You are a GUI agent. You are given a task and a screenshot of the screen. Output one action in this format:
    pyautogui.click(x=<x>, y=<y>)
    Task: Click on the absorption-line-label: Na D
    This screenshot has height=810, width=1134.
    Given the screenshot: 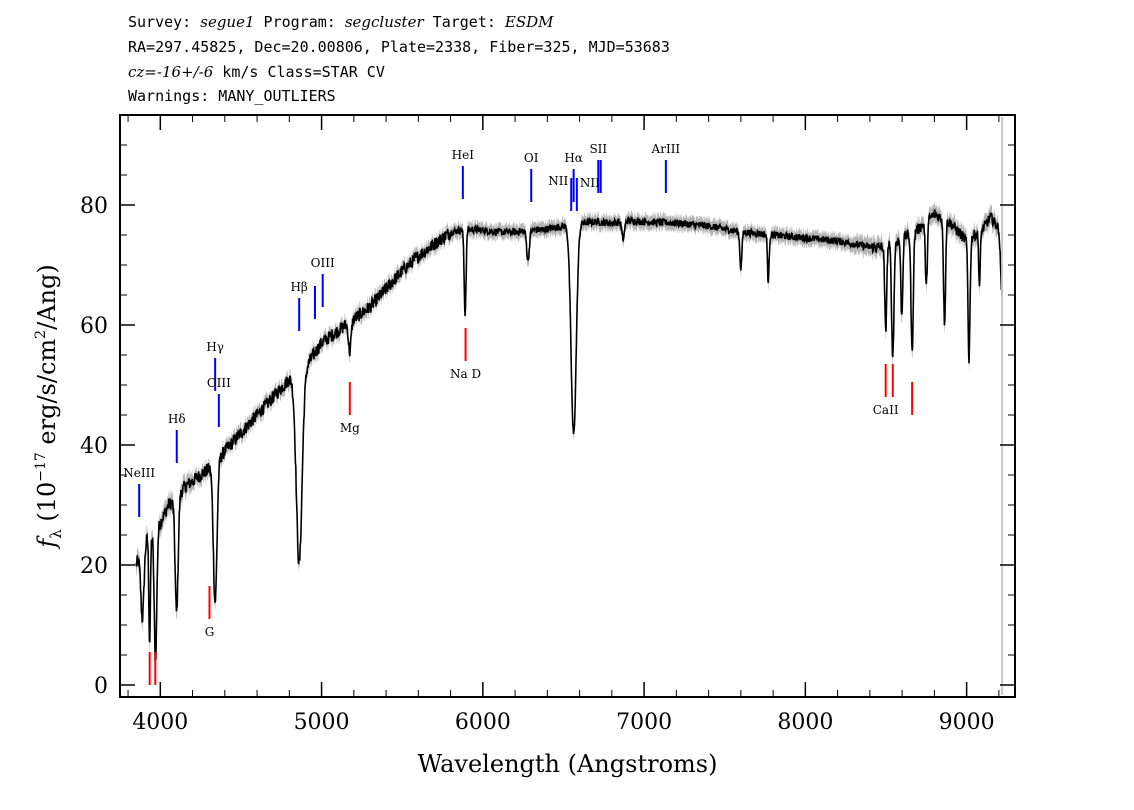 What is the action you would take?
    pyautogui.click(x=465, y=374)
    